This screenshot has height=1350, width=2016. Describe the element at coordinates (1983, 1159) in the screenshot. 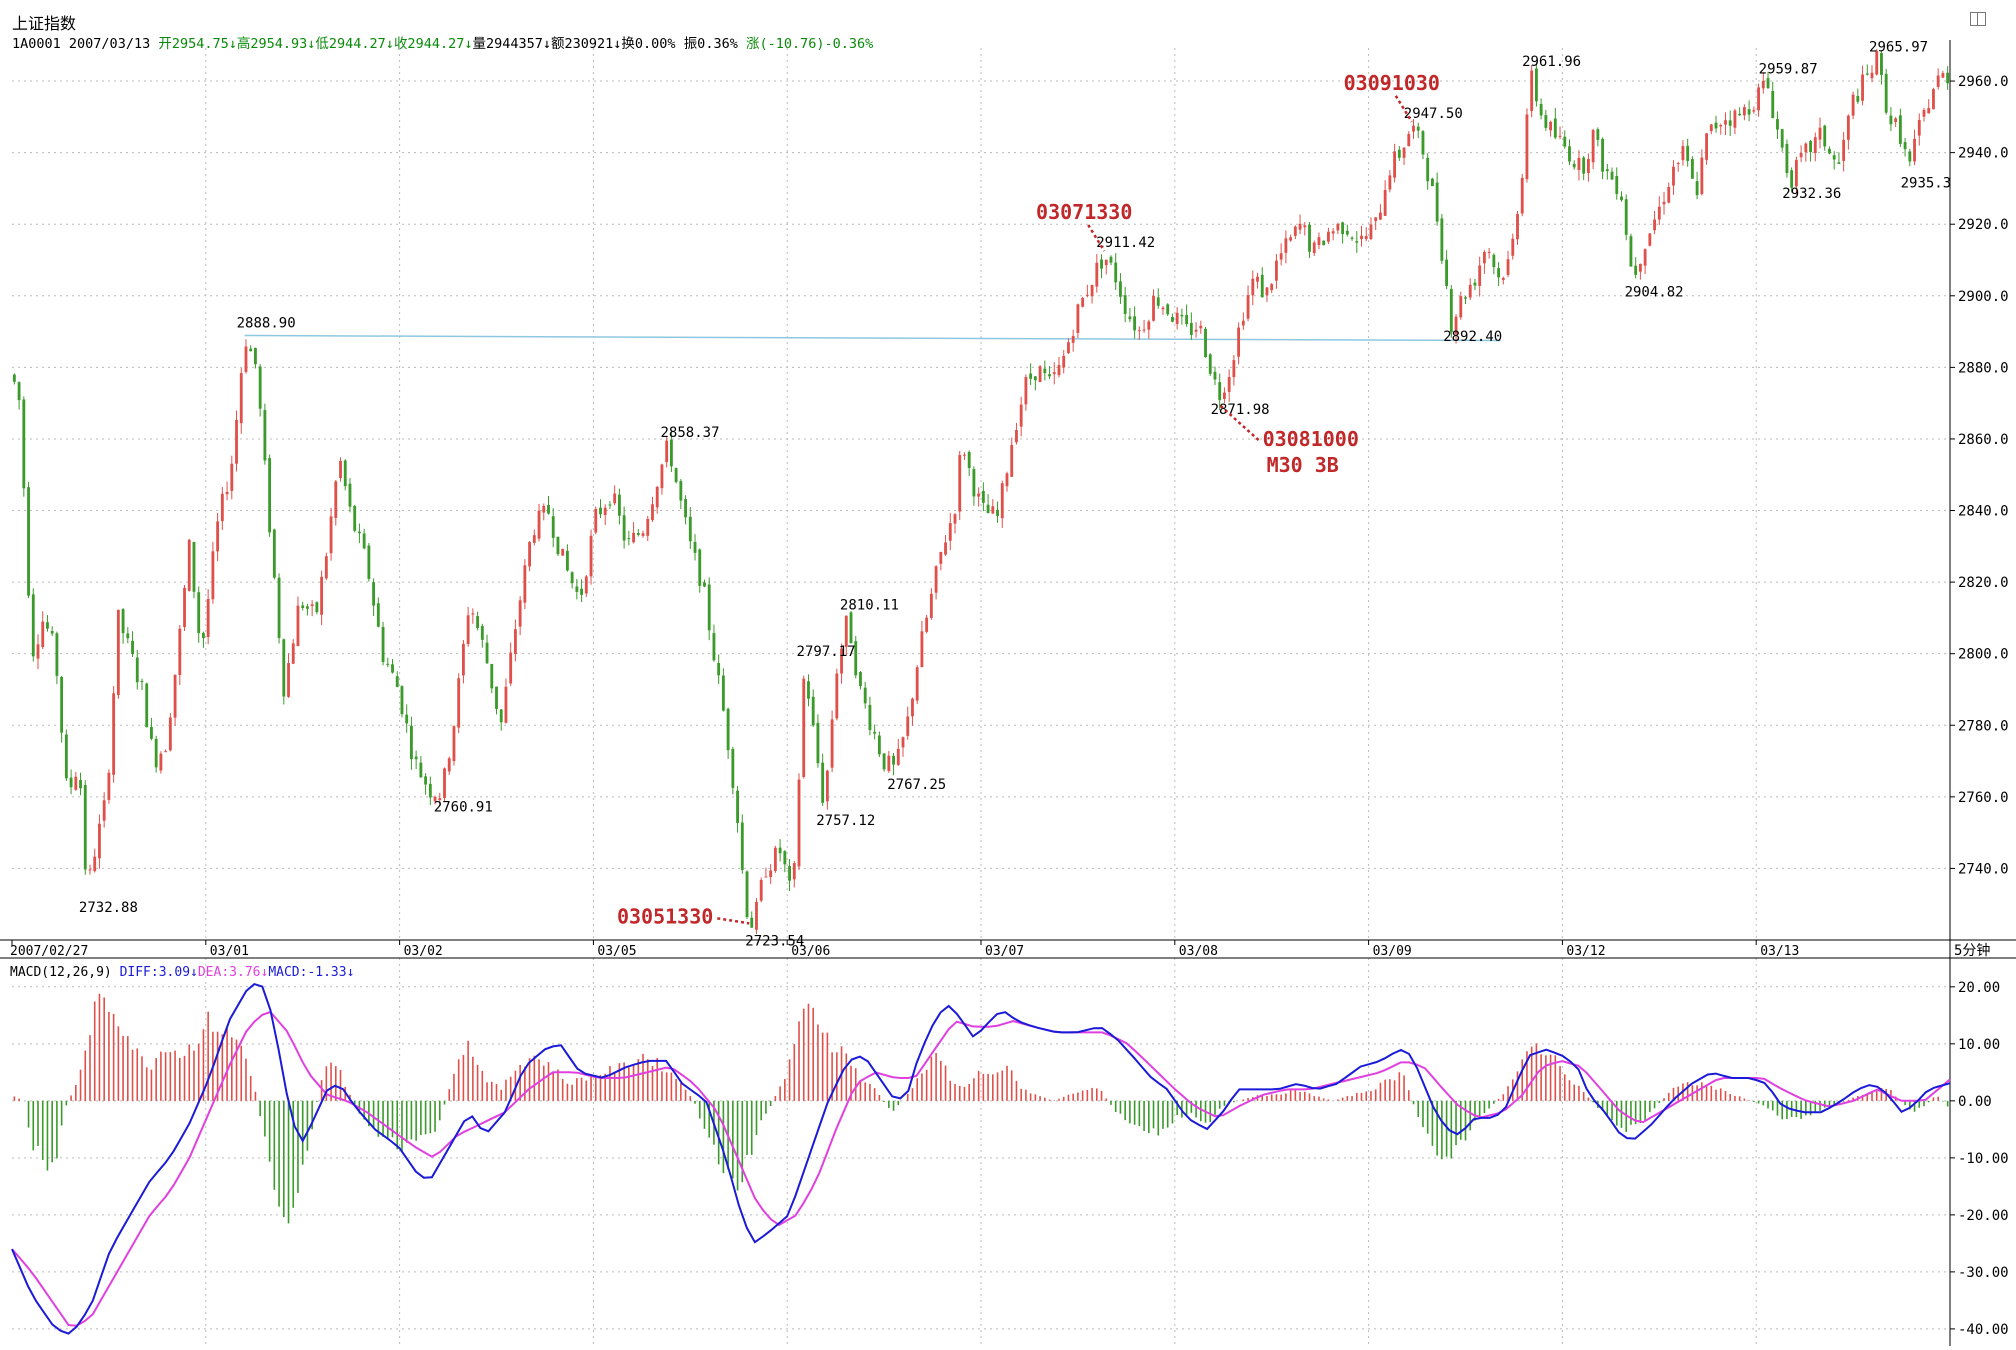

I see `macd-tick-label: -10.00` at that location.